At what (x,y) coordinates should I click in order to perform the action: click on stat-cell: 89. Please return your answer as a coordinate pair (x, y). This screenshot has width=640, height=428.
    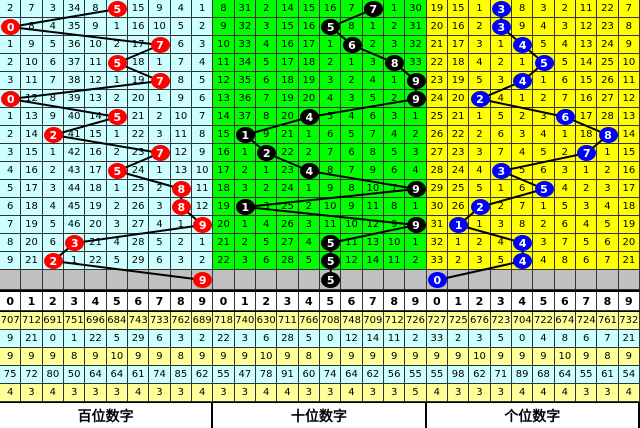
    Looking at the image, I should click on (523, 375).